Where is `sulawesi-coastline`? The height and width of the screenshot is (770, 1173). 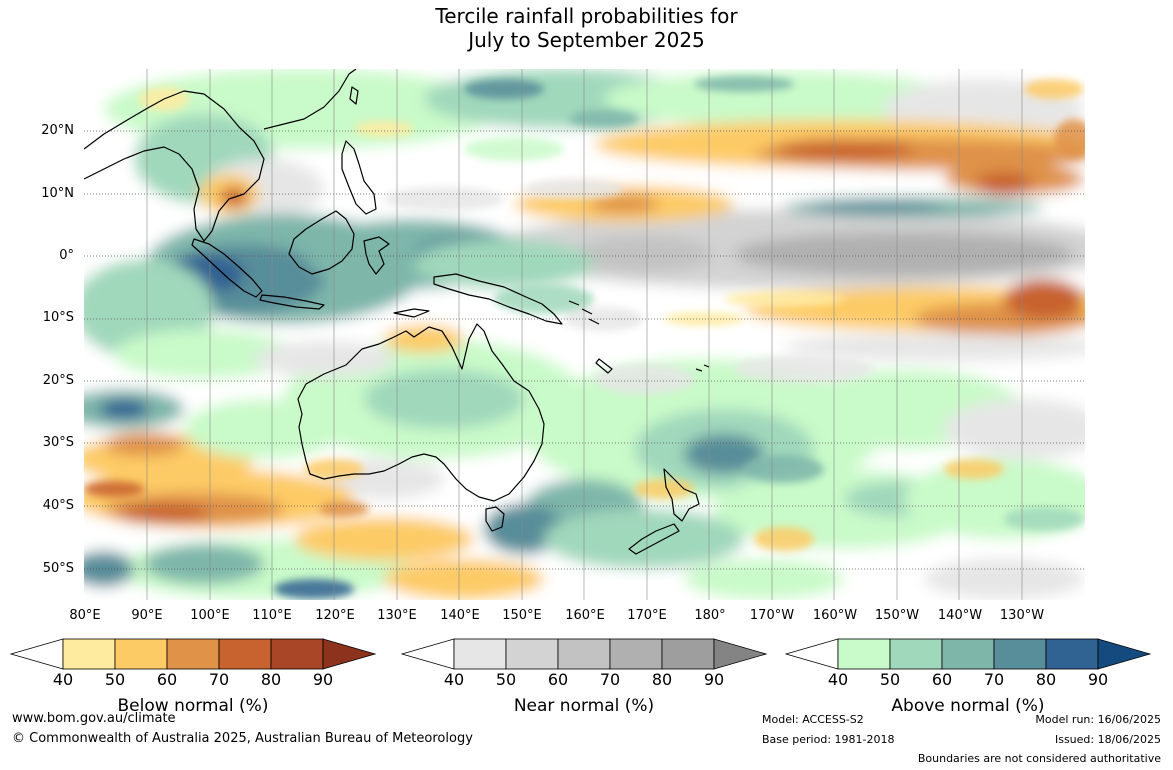
sulawesi-coastline is located at coordinates (376, 255).